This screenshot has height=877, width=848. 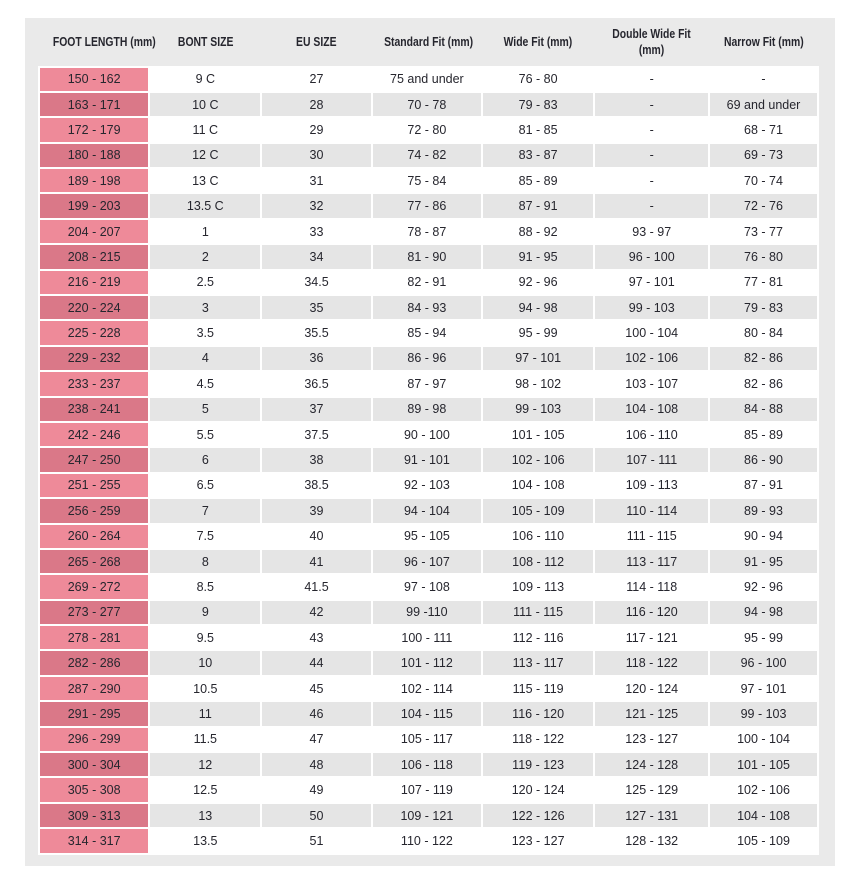 What do you see at coordinates (205, 333) in the screenshot?
I see `cell-bont-size: 3.5` at bounding box center [205, 333].